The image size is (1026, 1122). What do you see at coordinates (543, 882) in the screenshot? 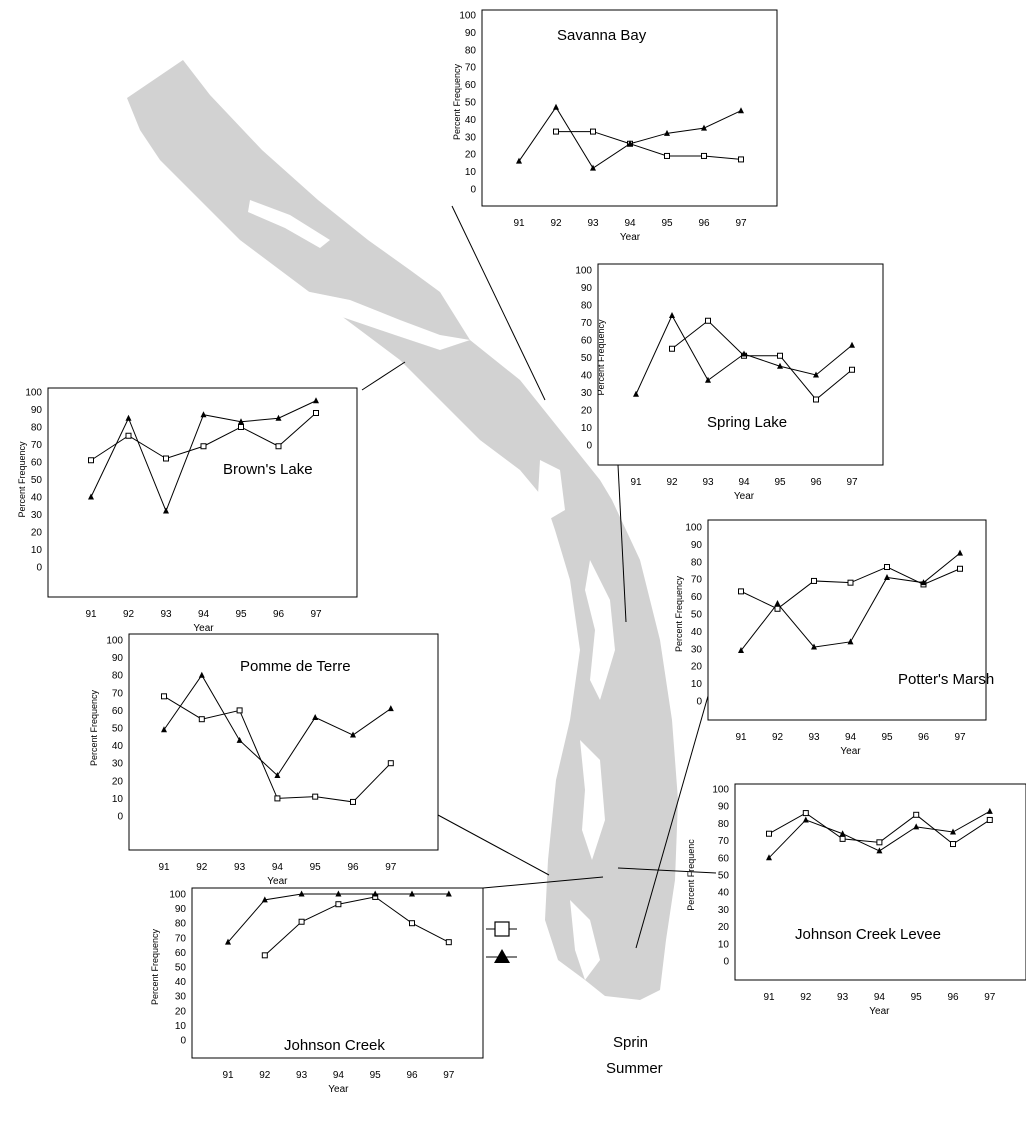
I see `leader-line` at bounding box center [543, 882].